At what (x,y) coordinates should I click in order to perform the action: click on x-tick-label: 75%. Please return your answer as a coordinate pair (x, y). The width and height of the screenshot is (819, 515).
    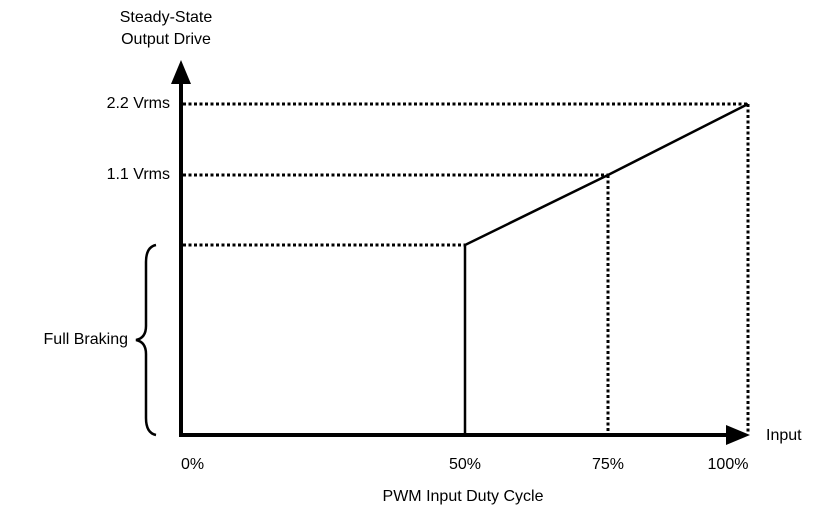
    Looking at the image, I should click on (608, 464).